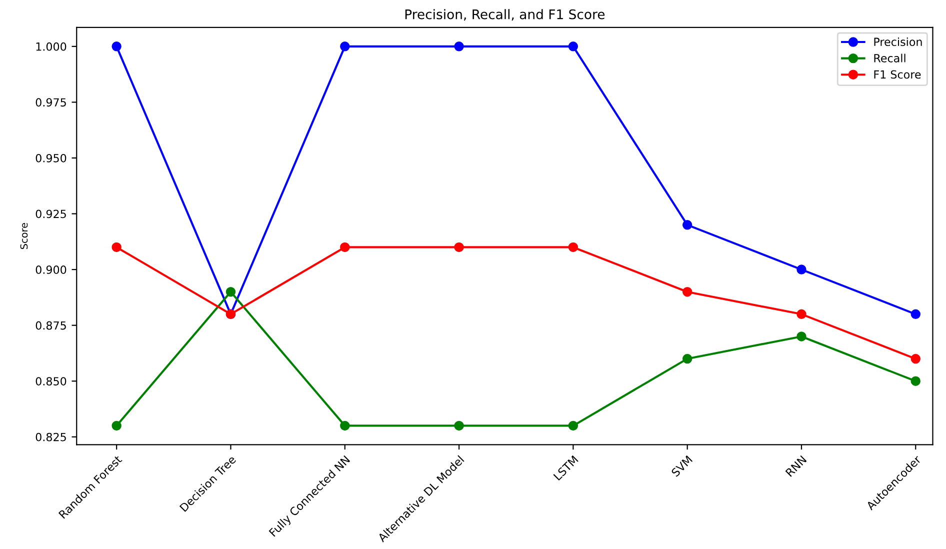 This screenshot has width=946, height=549. What do you see at coordinates (505, 15) in the screenshot?
I see `chart-title: Precision, Recall, and F1 Score` at bounding box center [505, 15].